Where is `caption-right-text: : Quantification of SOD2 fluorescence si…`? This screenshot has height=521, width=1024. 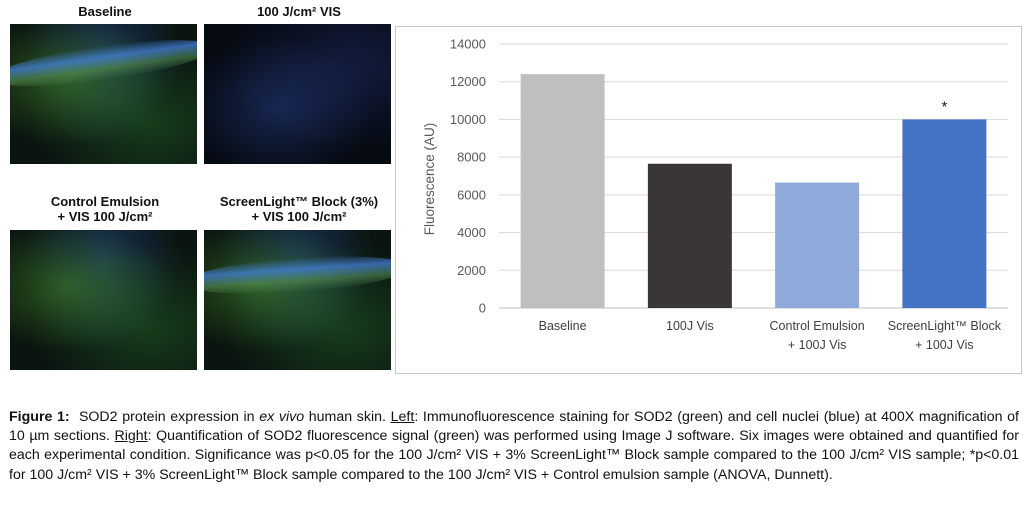
caption-right-text: : Quantification of SOD2 fluorescence si… is located at coordinates (514, 455).